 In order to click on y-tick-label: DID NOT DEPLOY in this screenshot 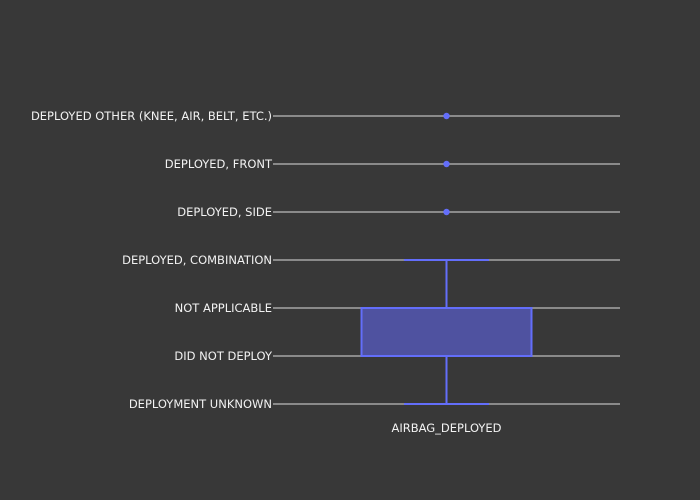, I will do `click(223, 356)`.